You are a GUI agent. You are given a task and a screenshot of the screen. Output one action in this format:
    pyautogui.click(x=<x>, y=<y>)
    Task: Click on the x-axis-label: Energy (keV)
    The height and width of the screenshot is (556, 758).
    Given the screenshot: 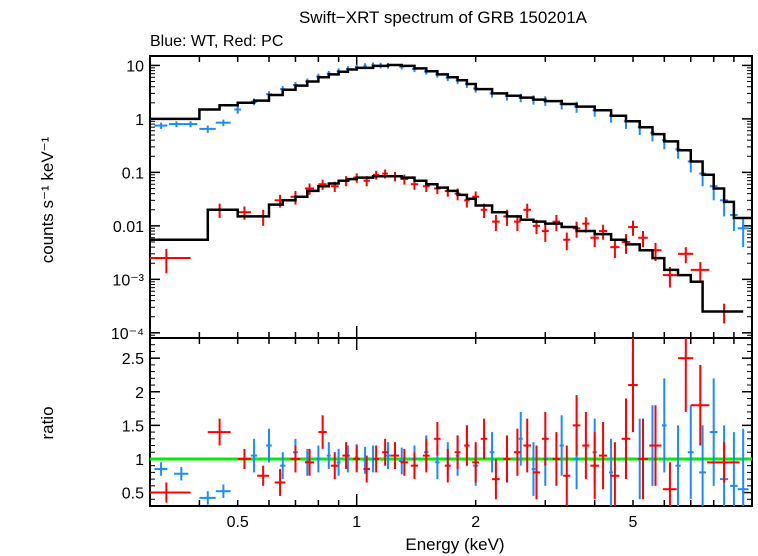 What is the action you would take?
    pyautogui.click(x=454, y=544)
    